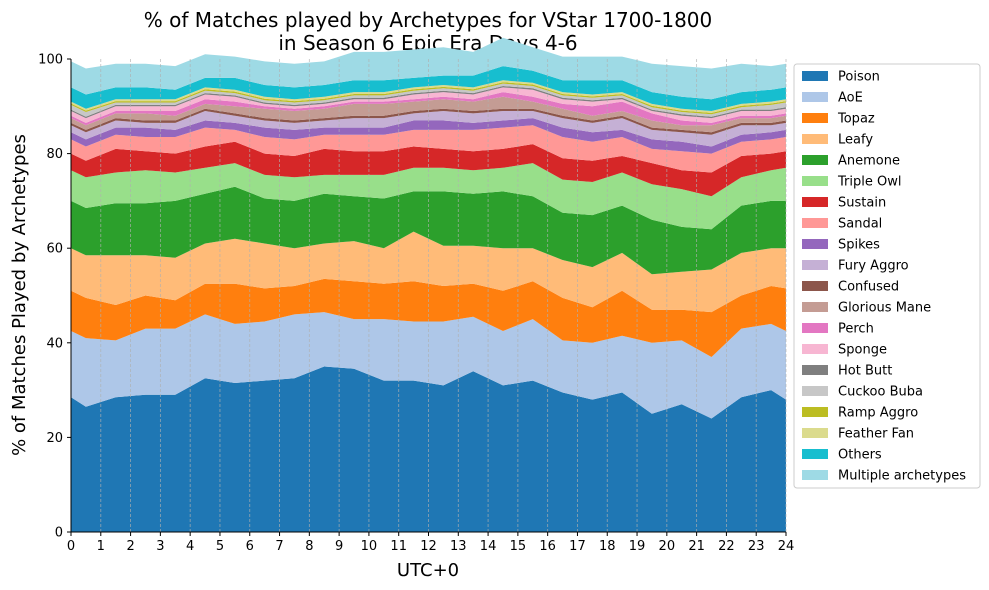 This screenshot has width=989, height=590. What do you see at coordinates (428, 317) in the screenshot?
I see `area-topaz` at bounding box center [428, 317].